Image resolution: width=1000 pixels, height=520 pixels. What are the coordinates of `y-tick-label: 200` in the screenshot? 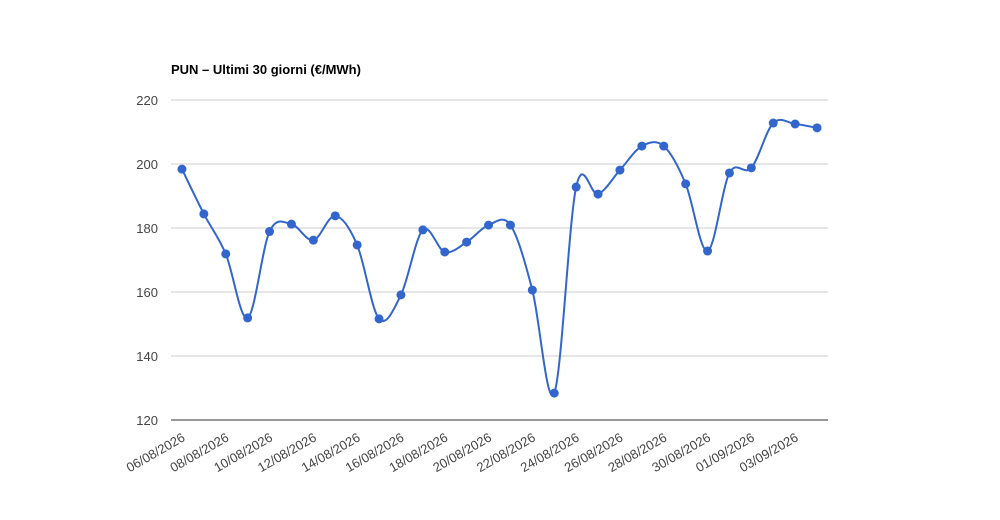 It's located at (147, 164).